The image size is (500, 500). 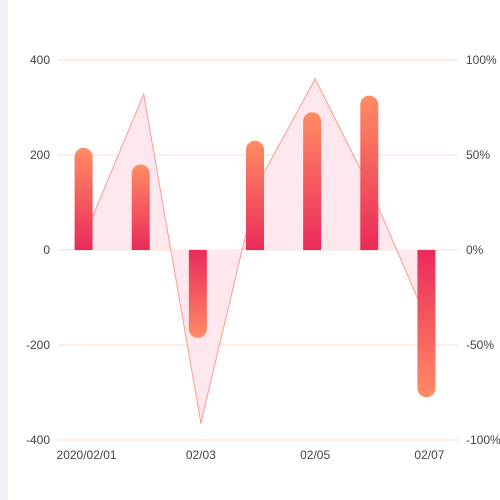 What do you see at coordinates (201, 455) in the screenshot?
I see `x-axis-tick-label: 02/03` at bounding box center [201, 455].